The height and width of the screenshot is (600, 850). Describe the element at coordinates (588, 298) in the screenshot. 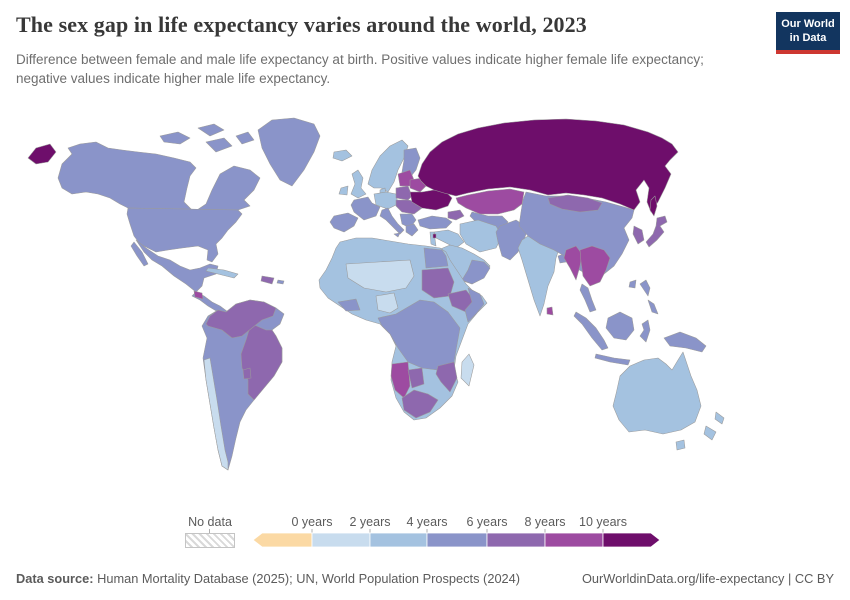

I see `region-malaysia` at that location.